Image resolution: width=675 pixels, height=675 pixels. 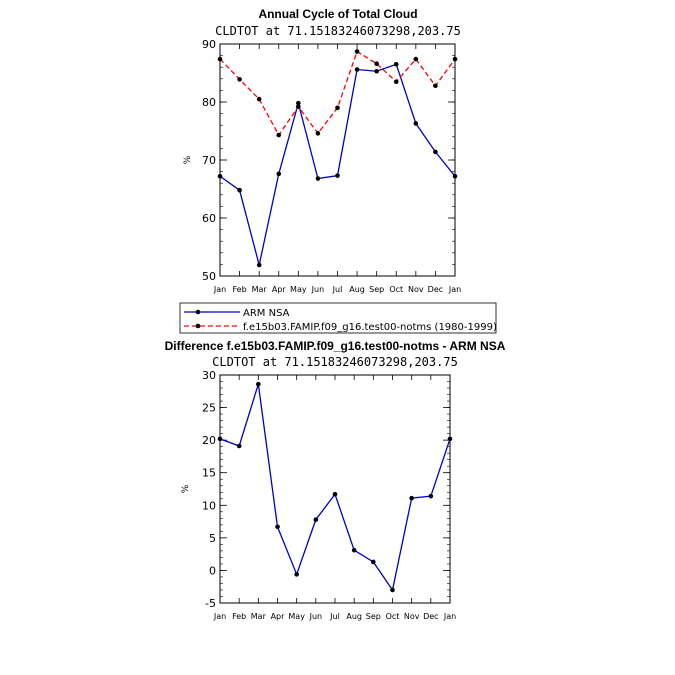 I want to click on legend-label-obs: ARM NSA, so click(x=266, y=313).